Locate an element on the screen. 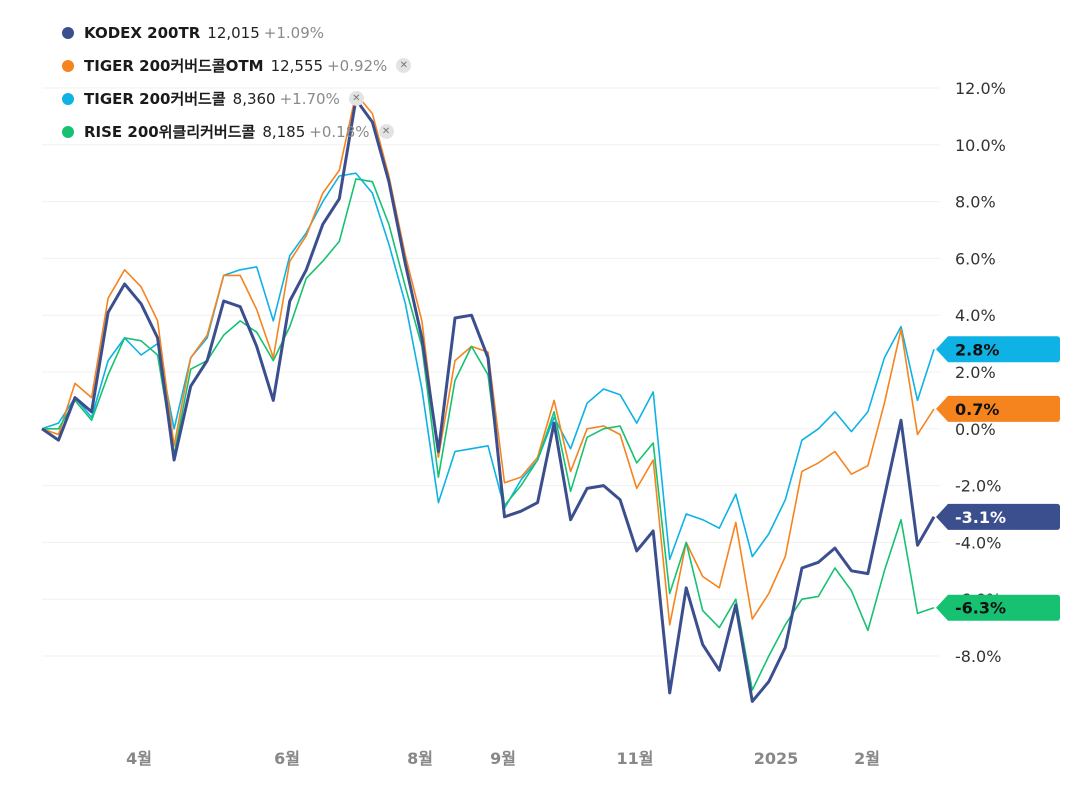  x-tick-label: 9월 is located at coordinates (503, 758).